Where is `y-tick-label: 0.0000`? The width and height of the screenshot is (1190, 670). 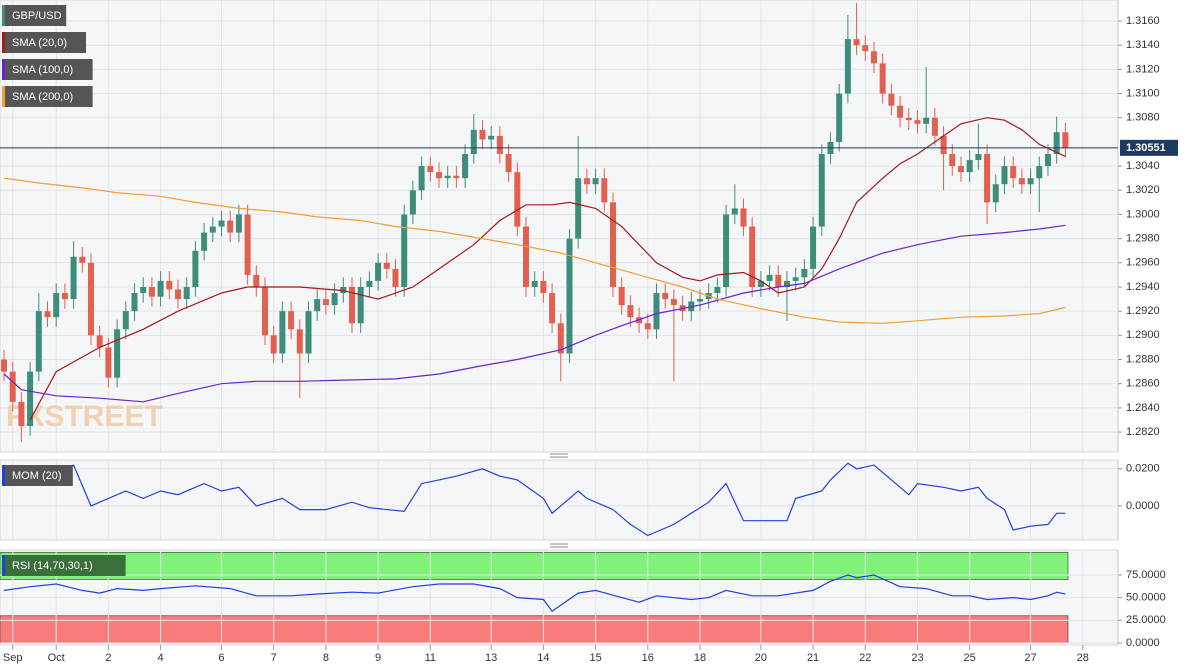 y-tick-label: 0.0000 is located at coordinates (1143, 643).